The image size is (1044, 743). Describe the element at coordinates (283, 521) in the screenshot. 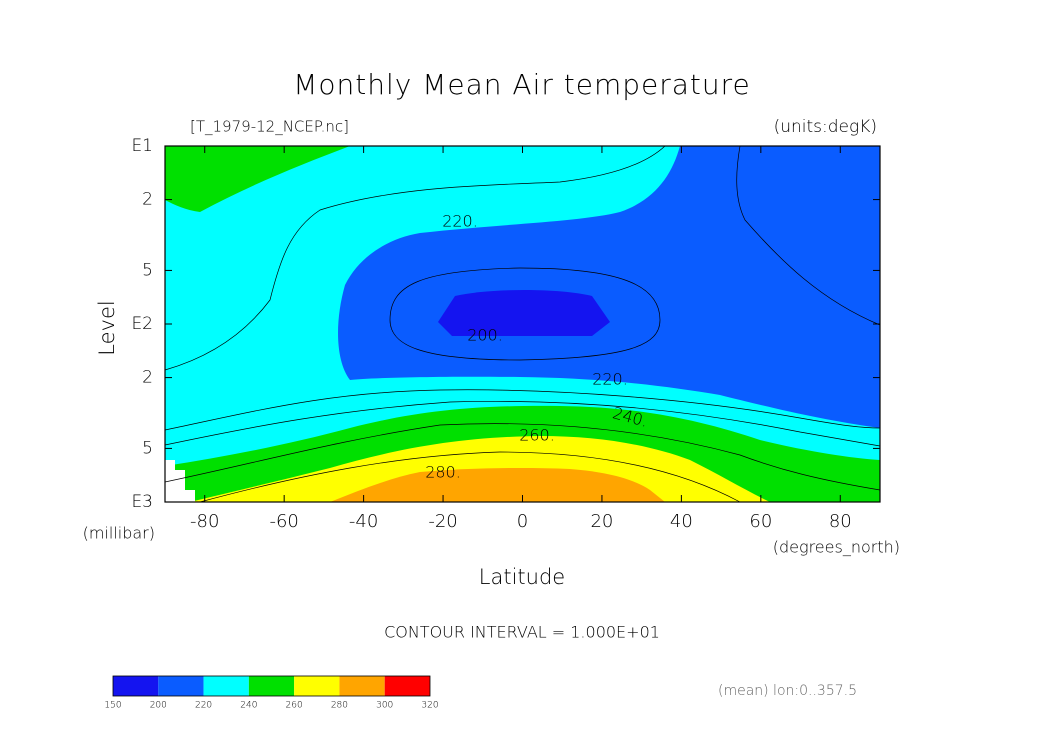

I see `x-tick-label: -60` at that location.